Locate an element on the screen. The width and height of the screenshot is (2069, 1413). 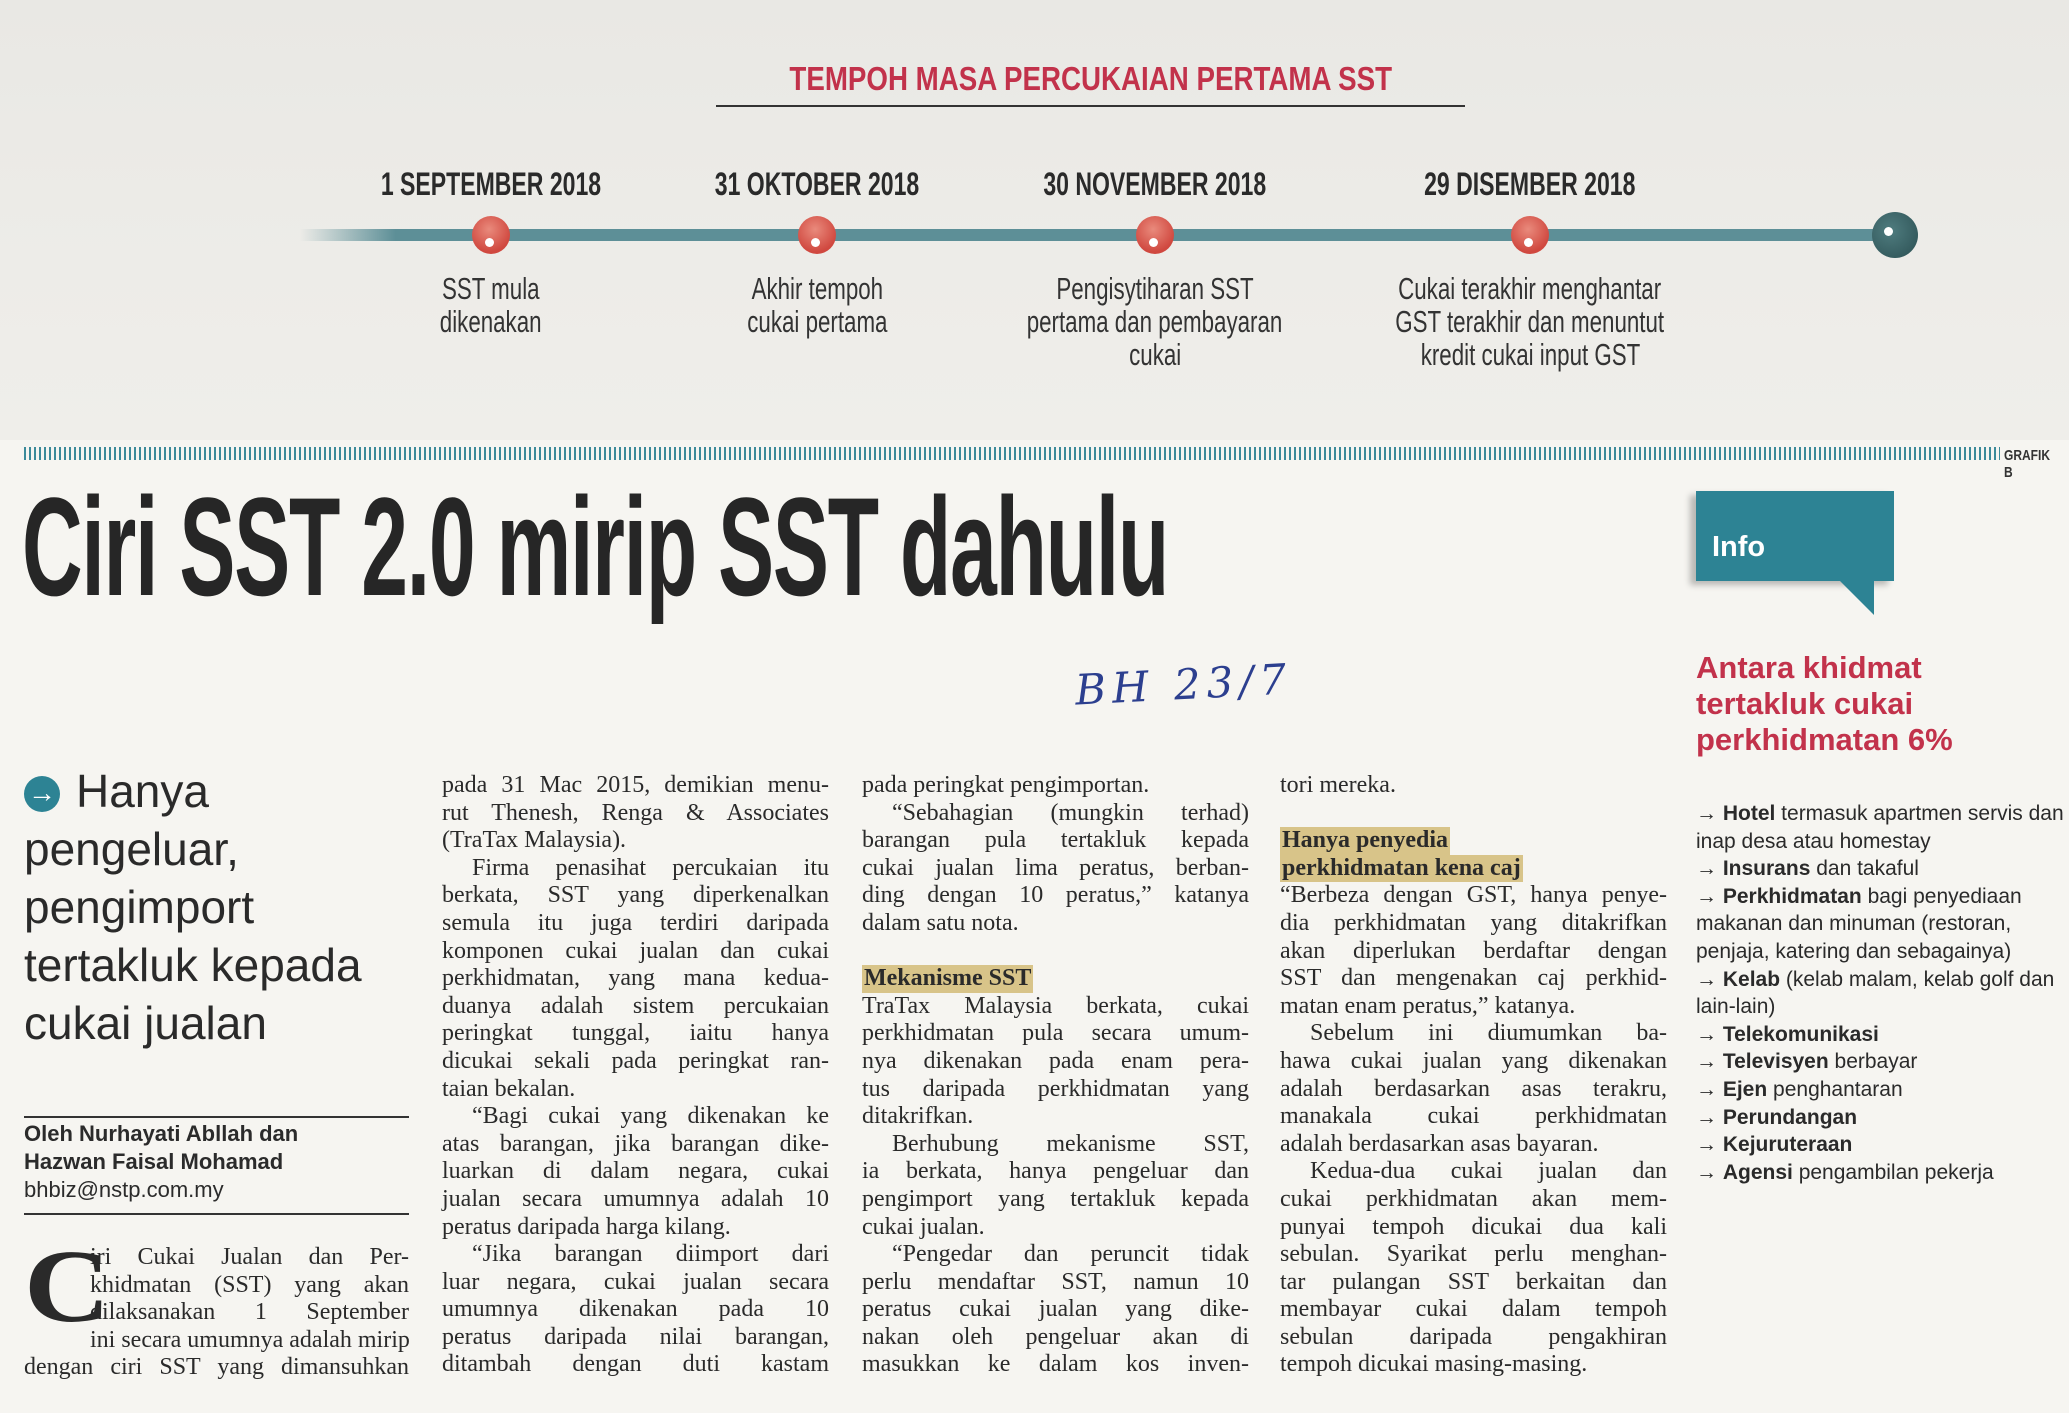
timeline-description-text: GST terakhir dan menuntut is located at coordinates (1530, 321).